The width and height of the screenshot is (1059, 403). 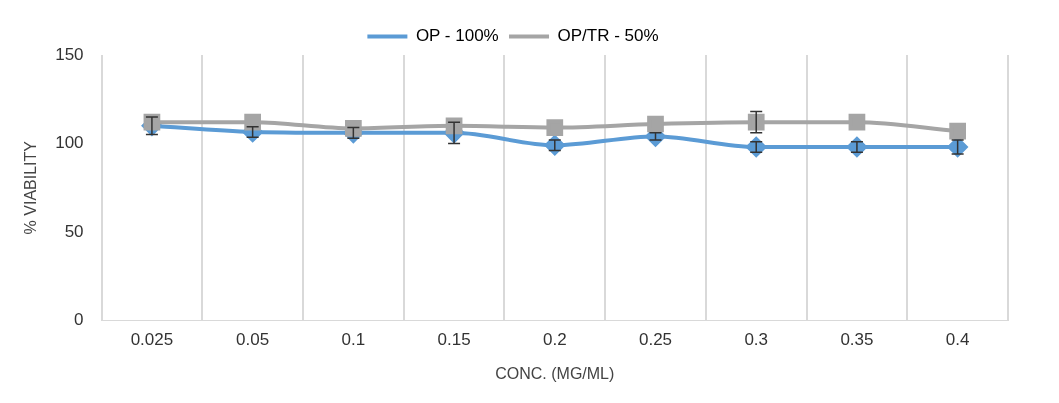 What do you see at coordinates (655, 340) in the screenshot?
I see `x-tick-label: 0.25` at bounding box center [655, 340].